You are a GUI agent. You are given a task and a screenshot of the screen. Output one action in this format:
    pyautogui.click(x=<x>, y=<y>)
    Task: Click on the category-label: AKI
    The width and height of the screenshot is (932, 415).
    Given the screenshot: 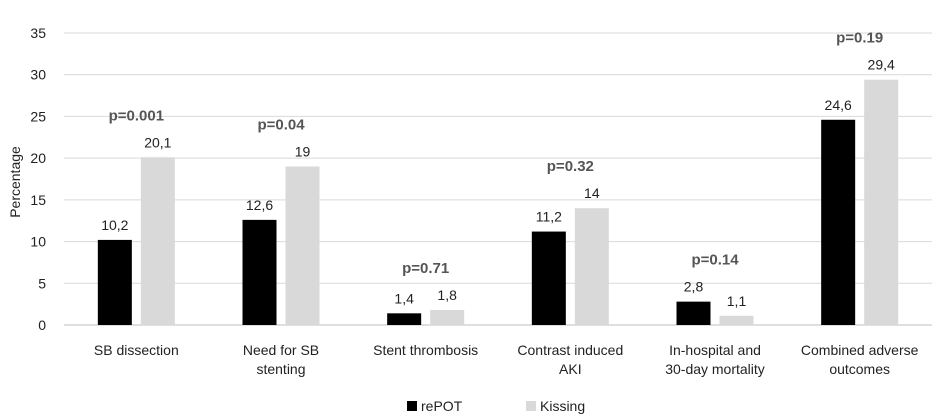 What is the action you would take?
    pyautogui.click(x=570, y=369)
    